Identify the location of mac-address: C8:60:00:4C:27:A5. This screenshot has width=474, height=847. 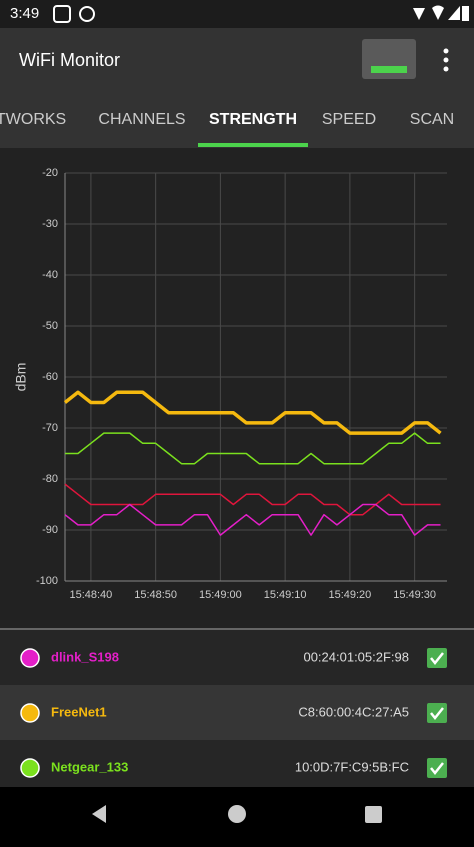
(353, 711).